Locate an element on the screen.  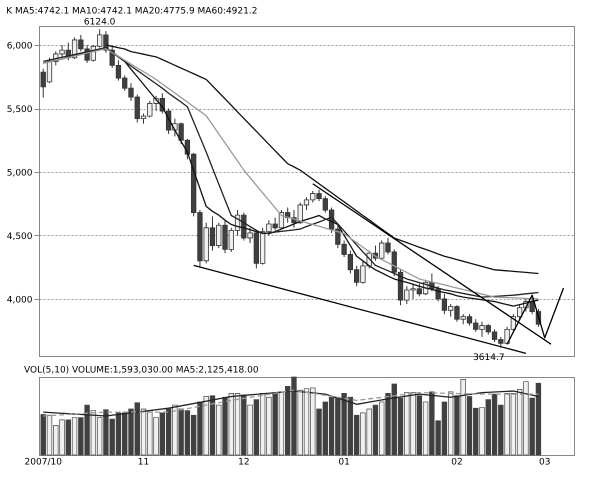
x-tick-label: 11 is located at coordinates (144, 463).